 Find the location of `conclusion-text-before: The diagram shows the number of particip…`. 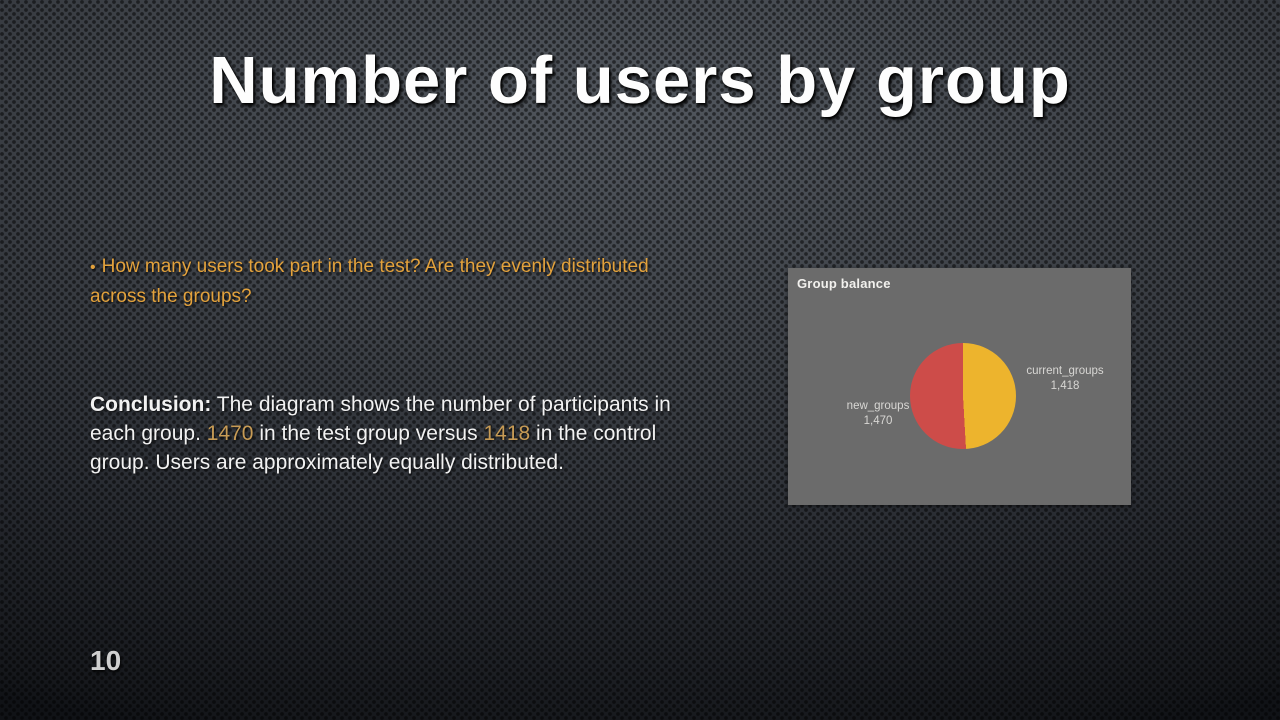

conclusion-text-before: The diagram shows the number of particip… is located at coordinates (380, 419).